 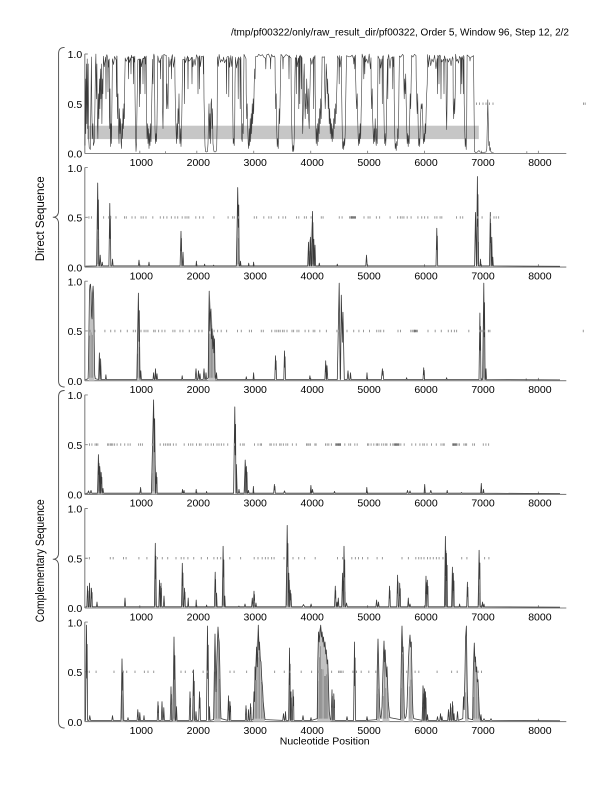 I want to click on svg-text: Nucleotide Position, so click(x=325, y=742).